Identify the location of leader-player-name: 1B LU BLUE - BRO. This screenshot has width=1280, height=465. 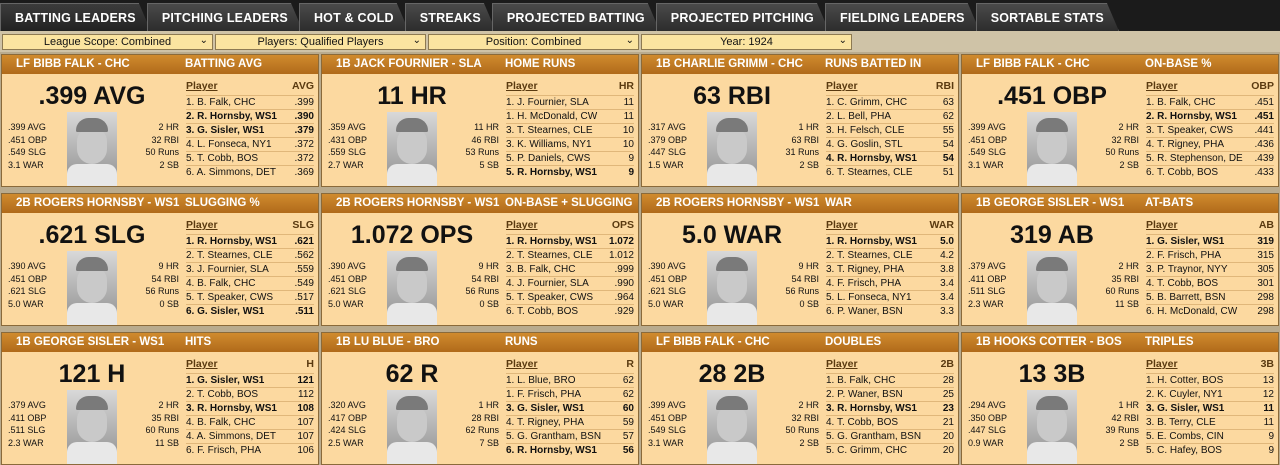
(388, 342).